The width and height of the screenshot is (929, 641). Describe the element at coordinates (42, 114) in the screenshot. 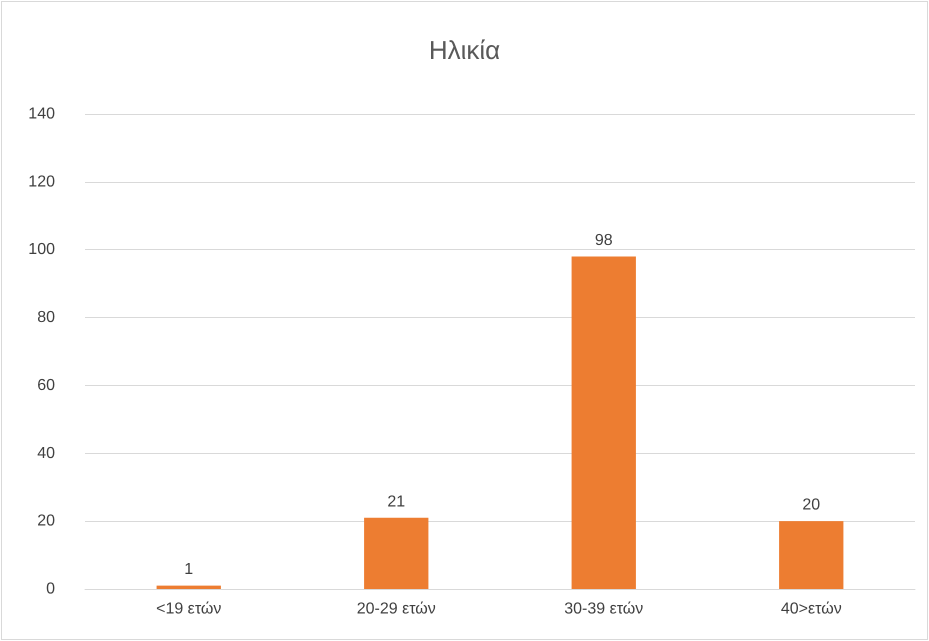

I see `y-tick-label: 140` at that location.